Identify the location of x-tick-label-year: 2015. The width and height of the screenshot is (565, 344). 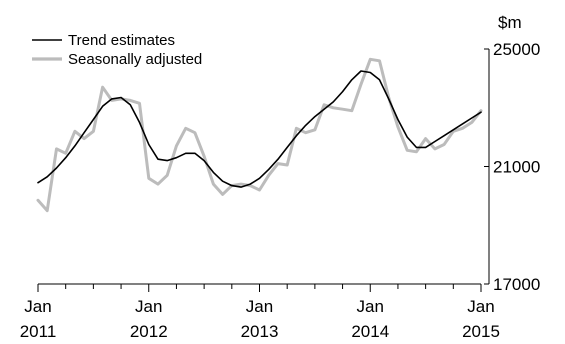
(481, 331).